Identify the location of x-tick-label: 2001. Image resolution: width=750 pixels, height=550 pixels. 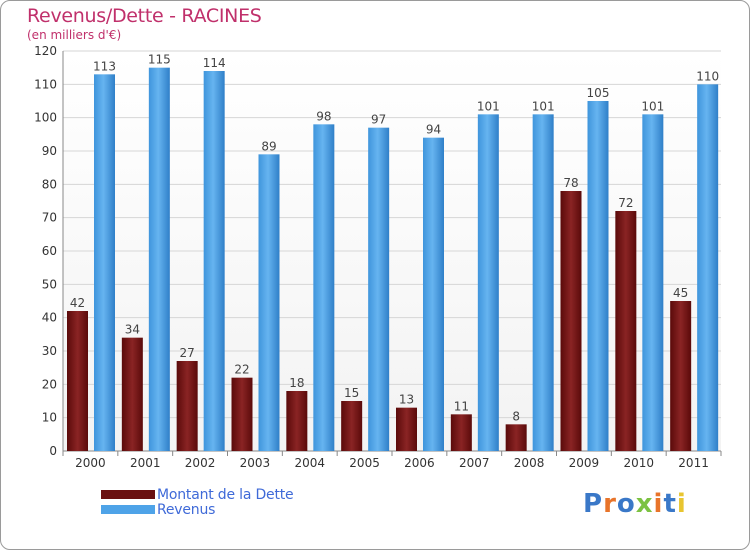
(145, 463).